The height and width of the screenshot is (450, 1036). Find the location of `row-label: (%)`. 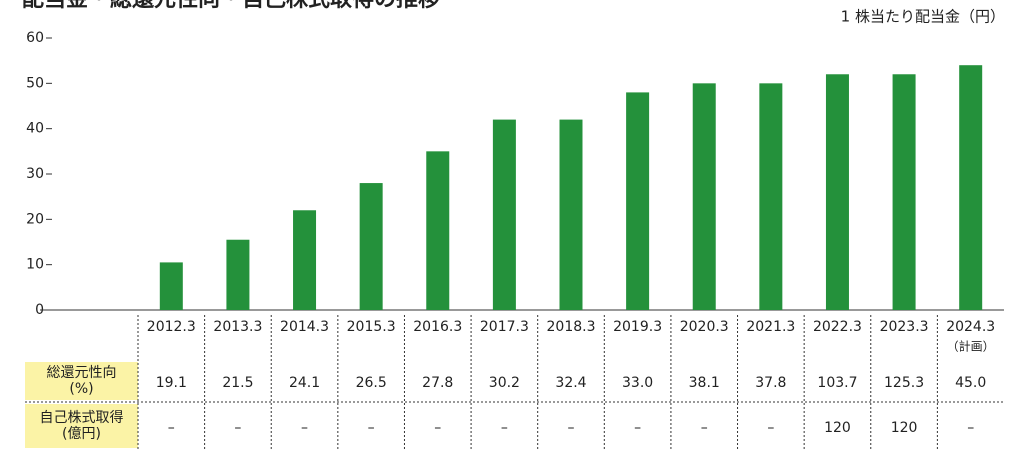

row-label: (%) is located at coordinates (81, 389).